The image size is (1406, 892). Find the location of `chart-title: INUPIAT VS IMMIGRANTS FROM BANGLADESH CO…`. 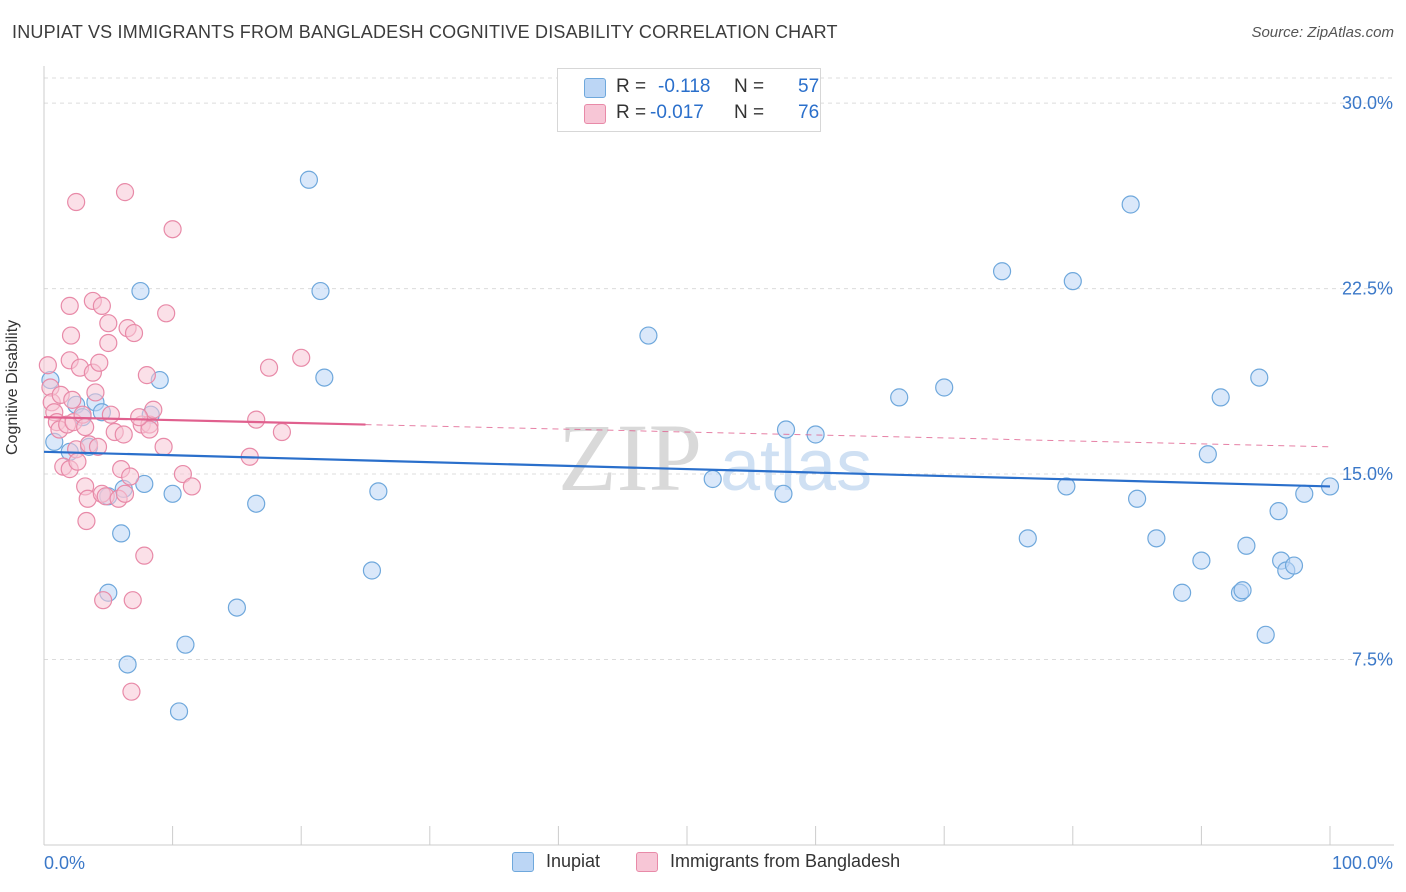

chart-title: INUPIAT VS IMMIGRANTS FROM BANGLADESH CO… is located at coordinates (425, 32).